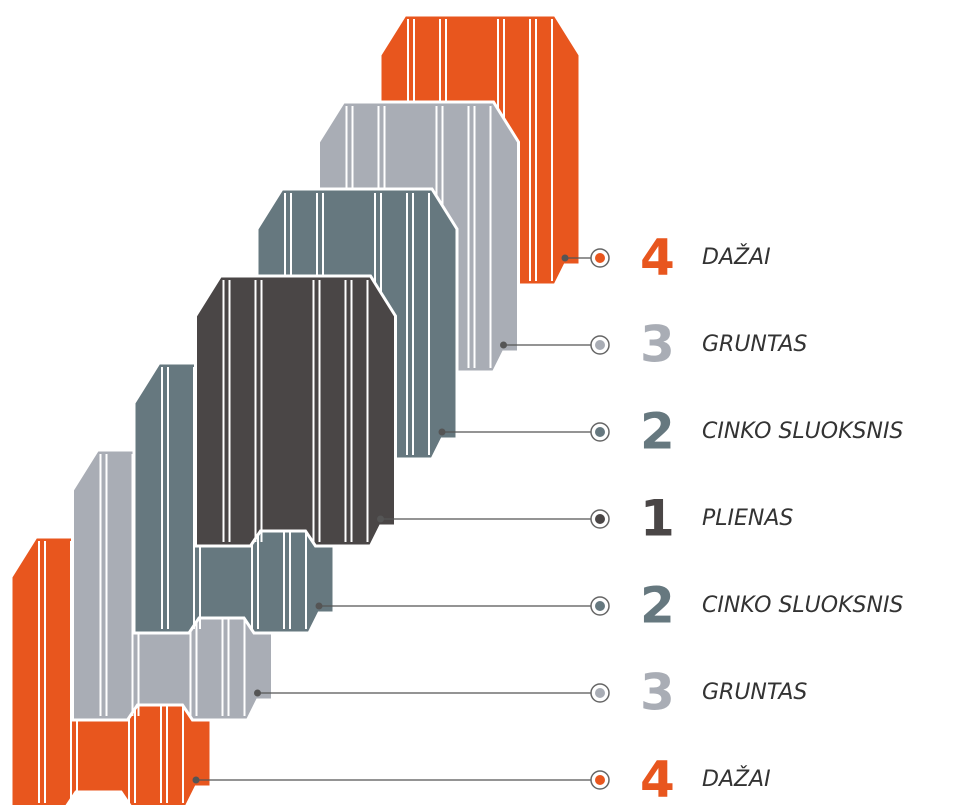 This screenshot has height=805, width=966. I want to click on sheet-body, so click(295, 411).